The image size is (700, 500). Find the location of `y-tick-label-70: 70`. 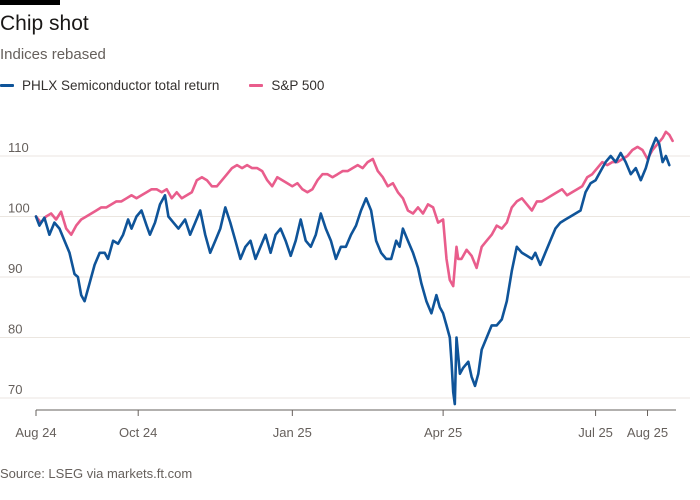

y-tick-label-70: 70 is located at coordinates (15, 389).